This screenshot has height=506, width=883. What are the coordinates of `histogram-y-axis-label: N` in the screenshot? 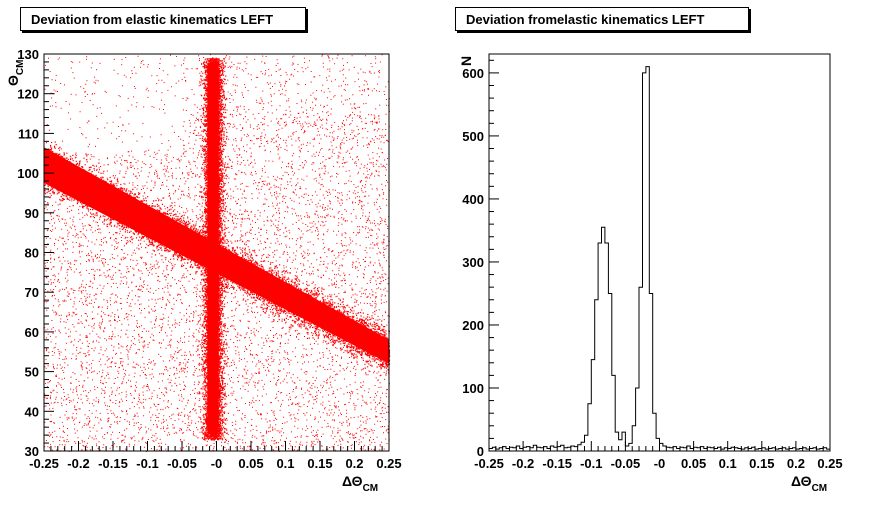 It's located at (466, 61).